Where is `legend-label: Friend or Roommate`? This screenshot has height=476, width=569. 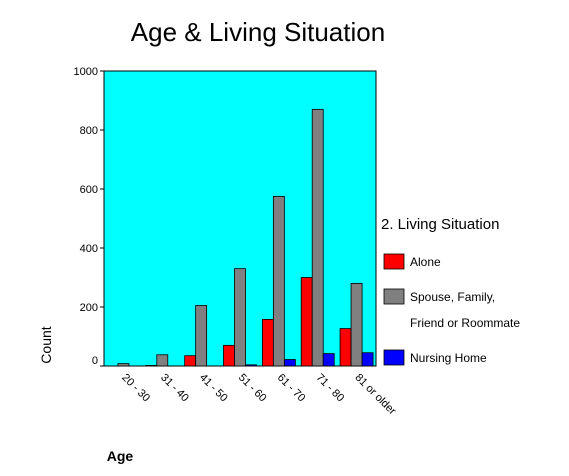
legend-label: Friend or Roommate is located at coordinates (465, 323).